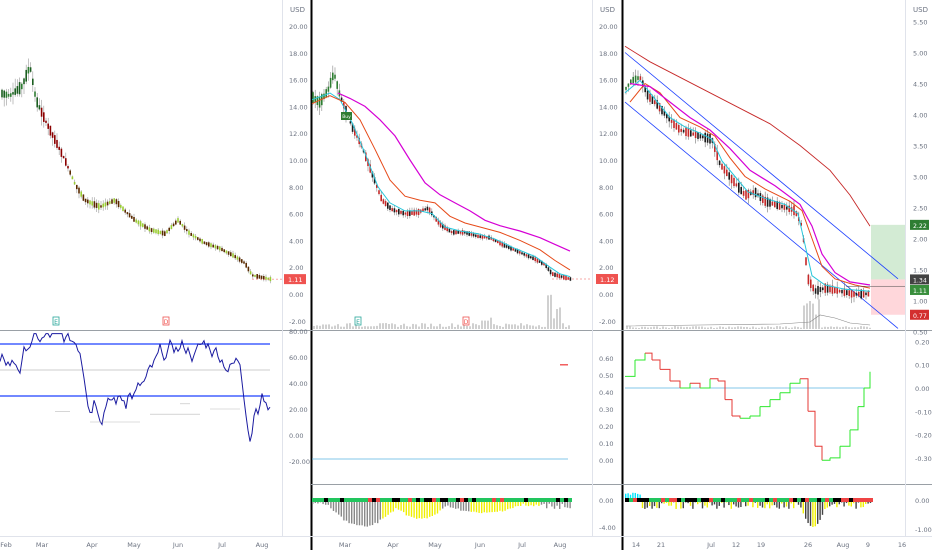 This screenshot has width=932, height=555. What do you see at coordinates (920, 291) in the screenshot?
I see `price-tag-text: 1.11` at bounding box center [920, 291].